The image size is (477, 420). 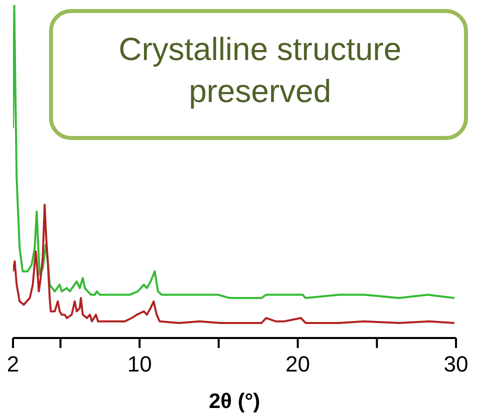 I want to click on x-tick-label: 30, so click(x=456, y=364).